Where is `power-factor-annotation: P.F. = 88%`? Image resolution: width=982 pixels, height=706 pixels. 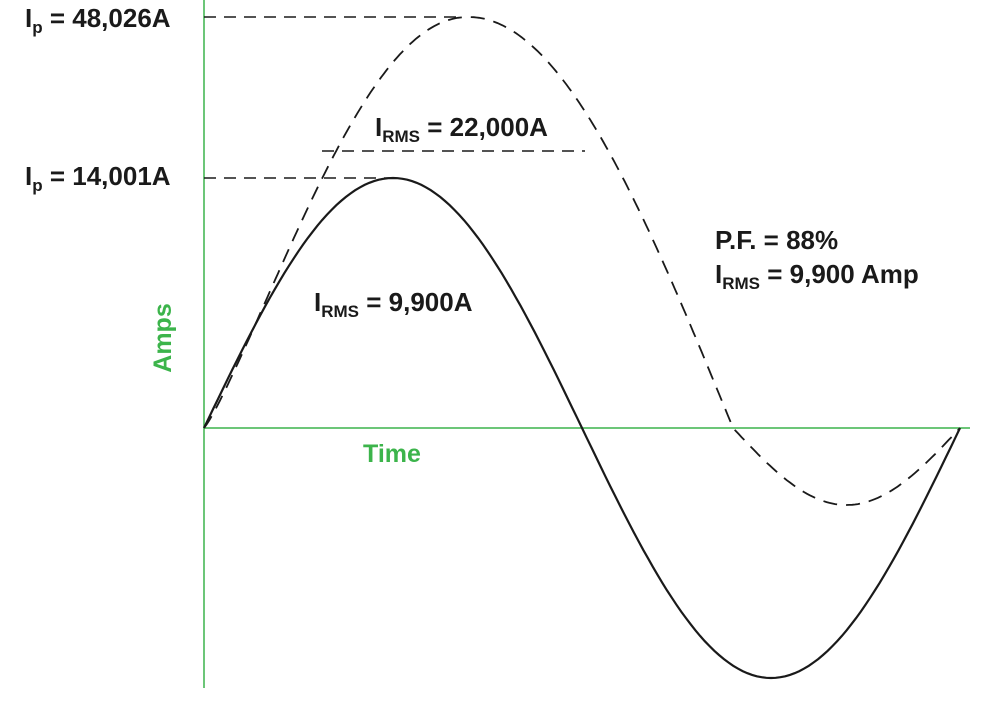 power-factor-annotation: P.F. = 88% is located at coordinates (776, 240).